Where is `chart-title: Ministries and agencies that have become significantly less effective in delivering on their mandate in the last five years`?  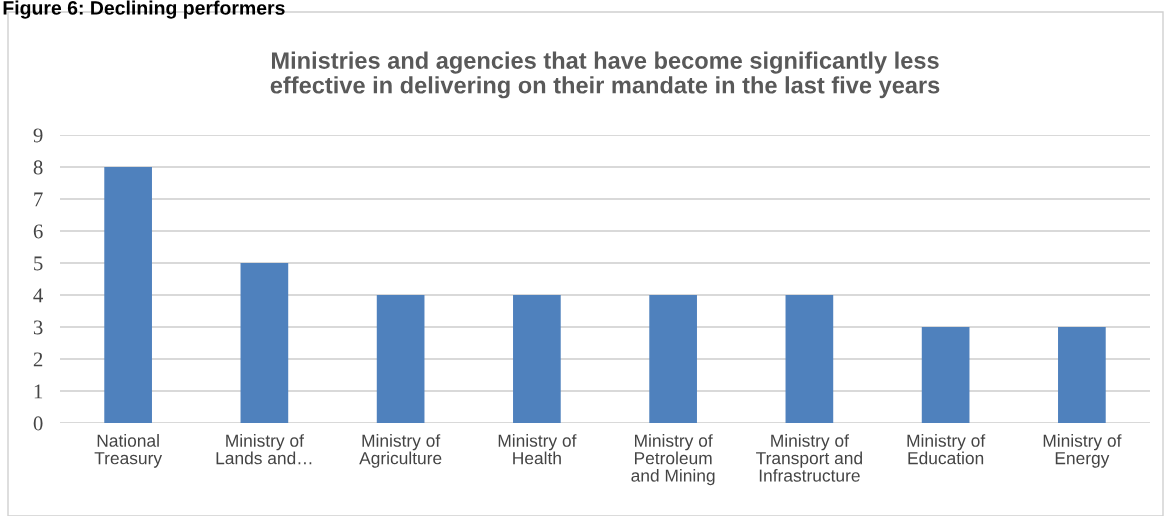 chart-title: Ministries and agencies that have become significantly less effective in delivering on their mandate in the last five years is located at coordinates (605, 75).